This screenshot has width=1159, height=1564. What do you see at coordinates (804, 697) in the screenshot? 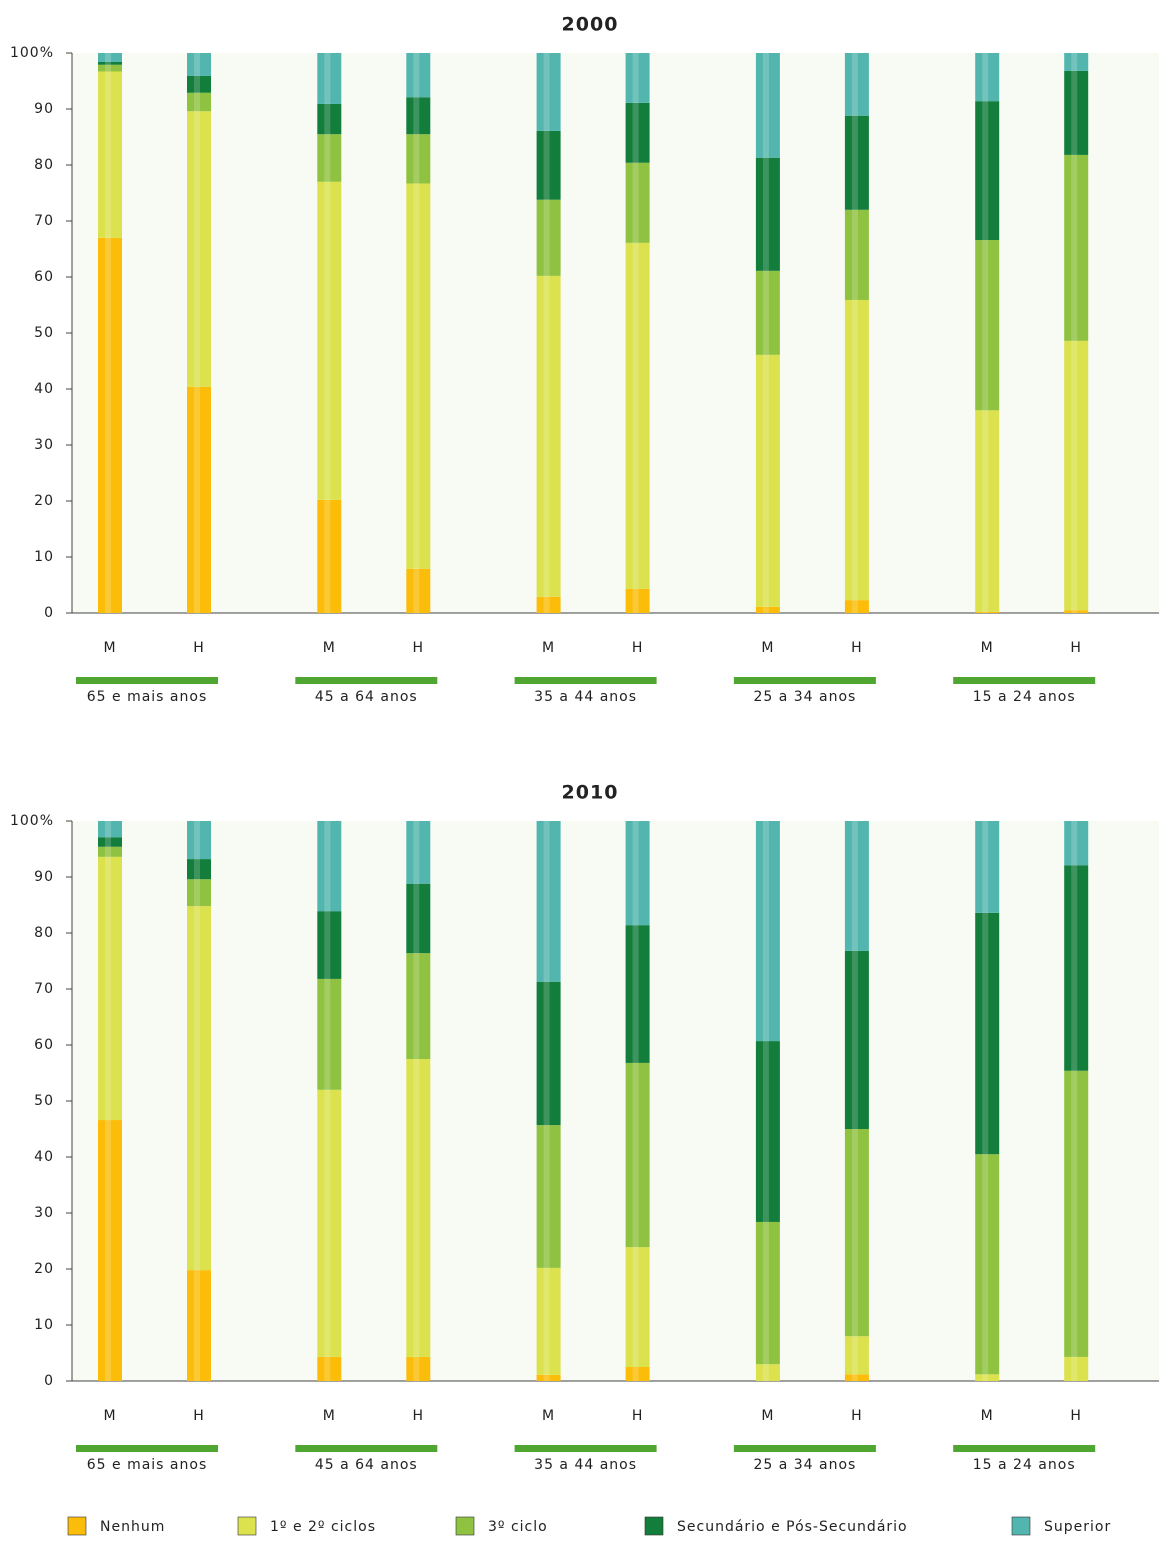
I see `group-label: 25 a 34 anos` at bounding box center [804, 697].